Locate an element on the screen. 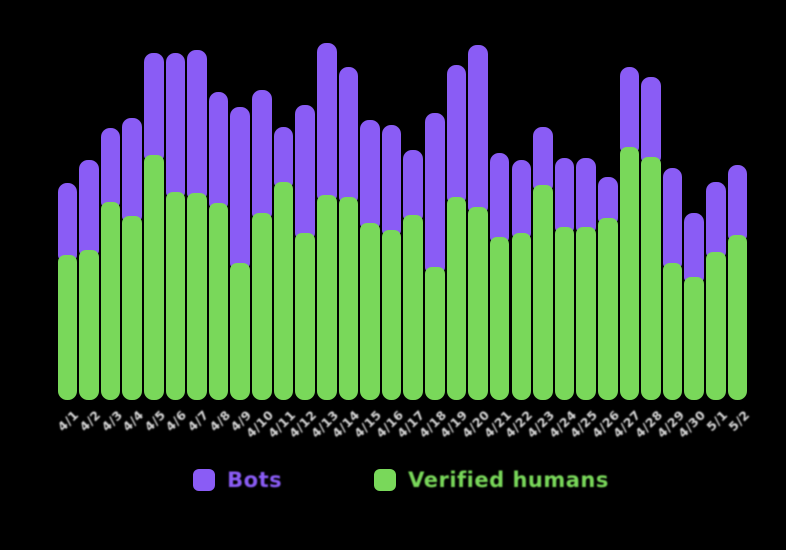 This screenshot has width=786, height=550. bar-4/18 is located at coordinates (435, 256).